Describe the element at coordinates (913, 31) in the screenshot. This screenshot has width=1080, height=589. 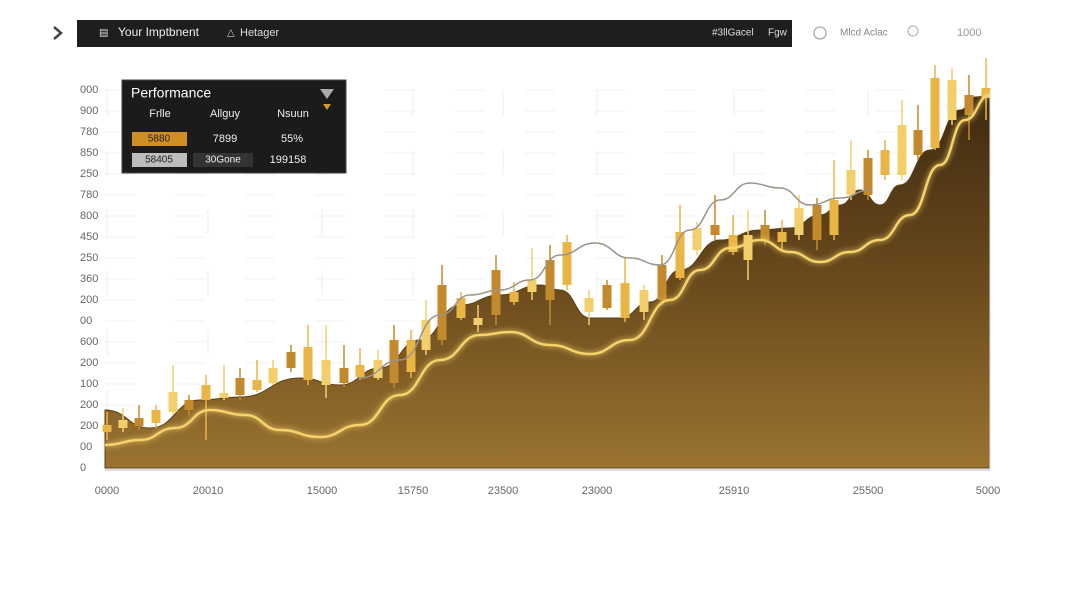
I see `search-icon` at that location.